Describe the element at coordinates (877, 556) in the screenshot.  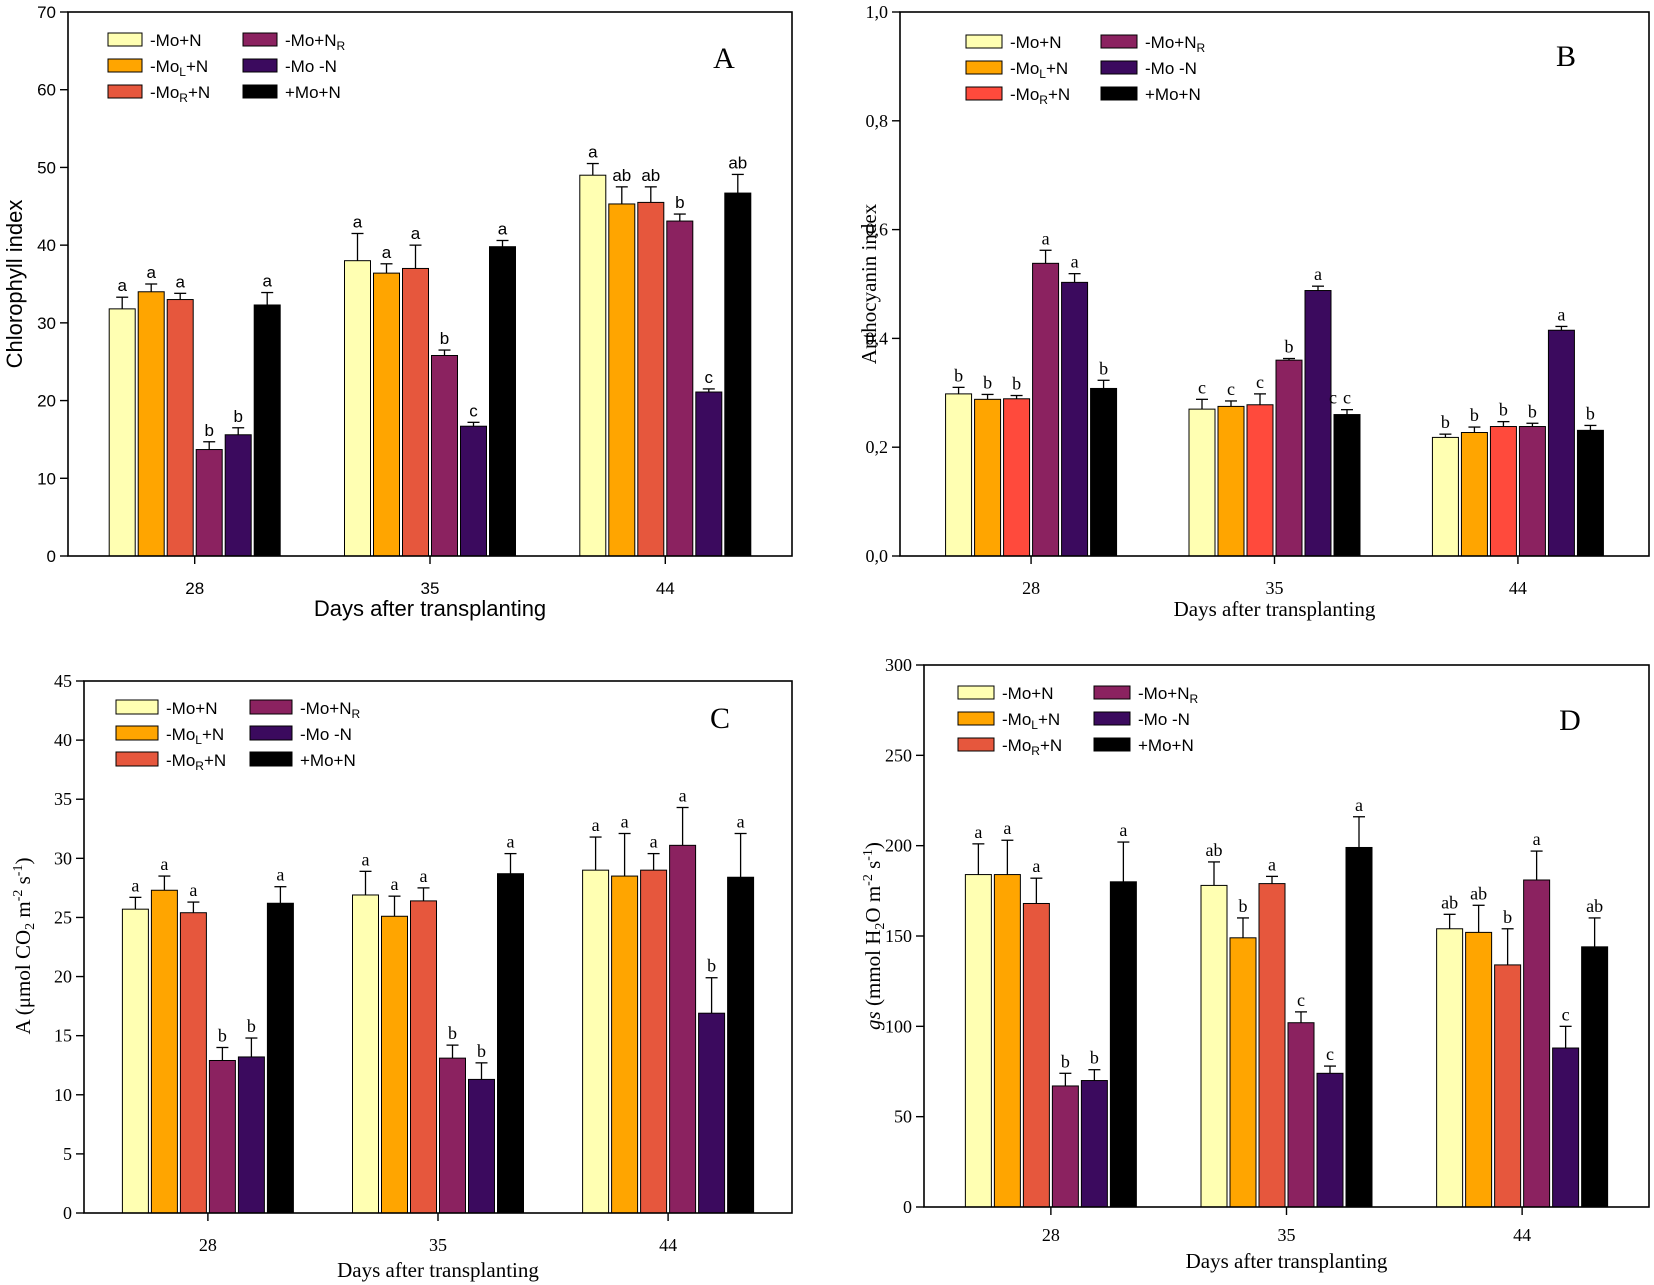
I see `y-tick-label: 0,0` at that location.